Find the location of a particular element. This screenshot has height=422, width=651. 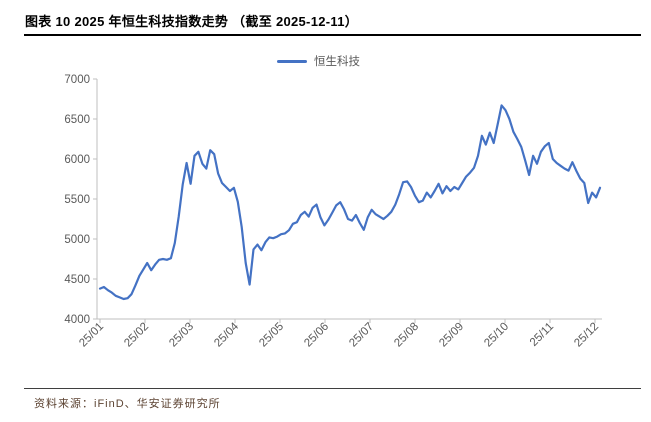

x-tick-label: 25/02 is located at coordinates (136, 335).